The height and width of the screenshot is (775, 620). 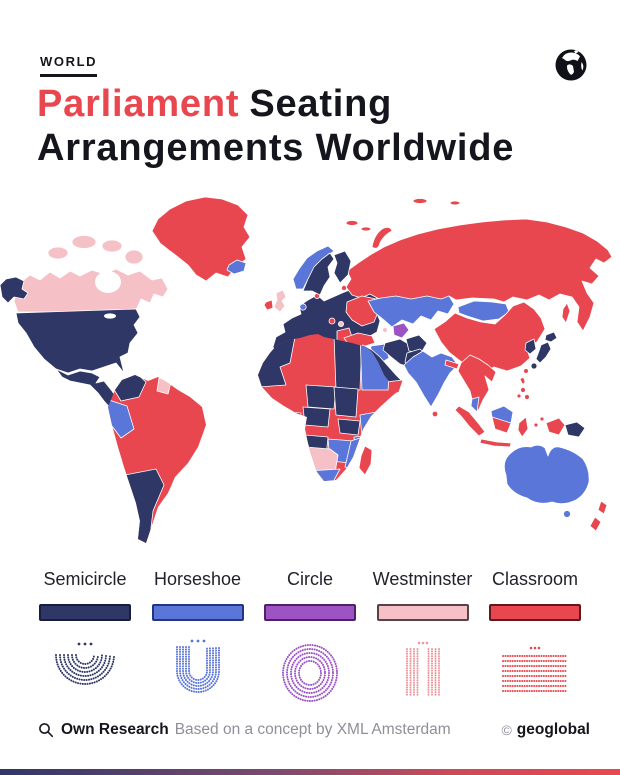 I want to click on country-usa, so click(x=78, y=341).